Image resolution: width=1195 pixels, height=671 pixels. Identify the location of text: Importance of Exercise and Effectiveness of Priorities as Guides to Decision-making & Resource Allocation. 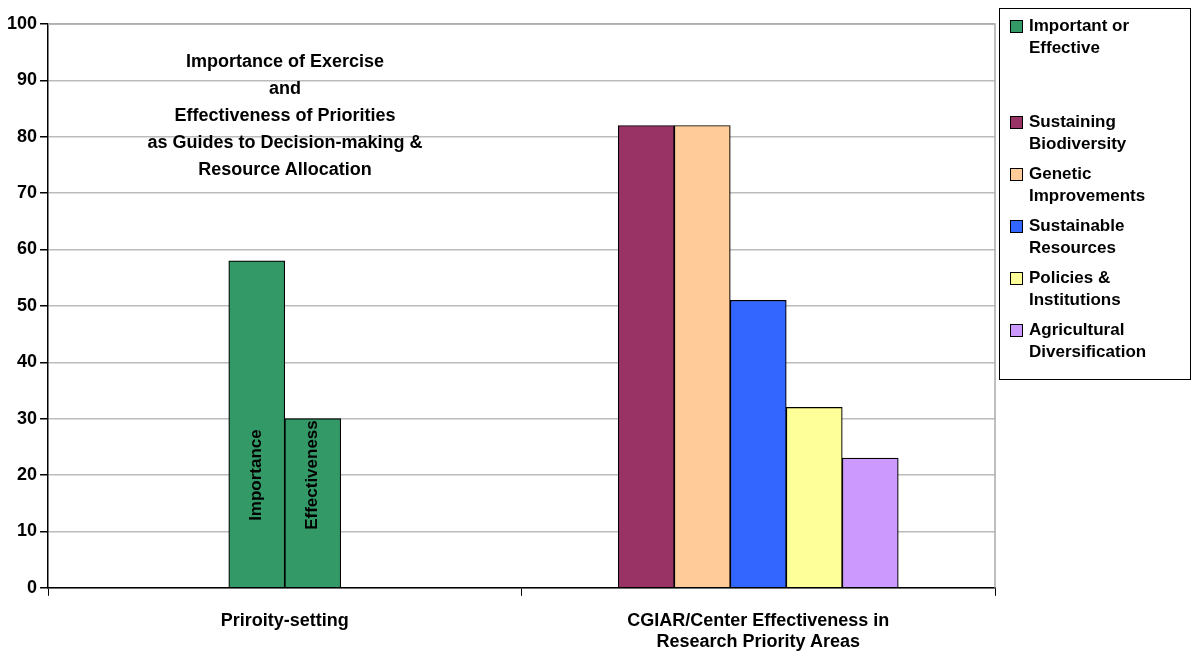
(285, 115).